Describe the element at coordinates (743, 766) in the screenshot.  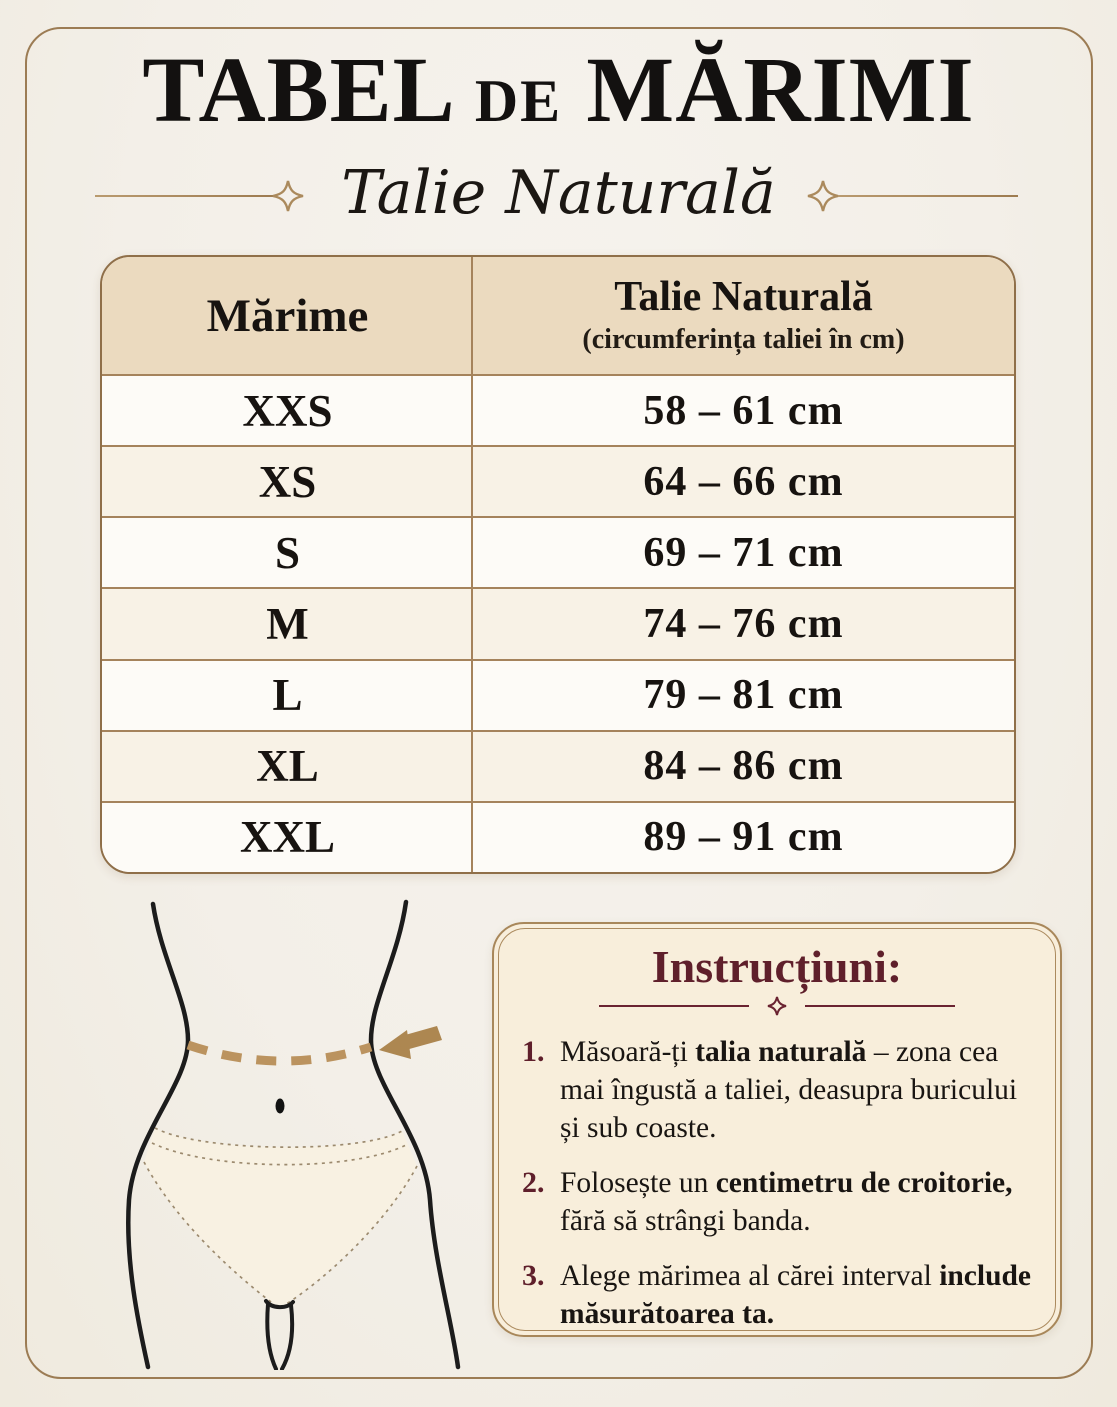
I see `range-value: 84 – 86 cm` at that location.